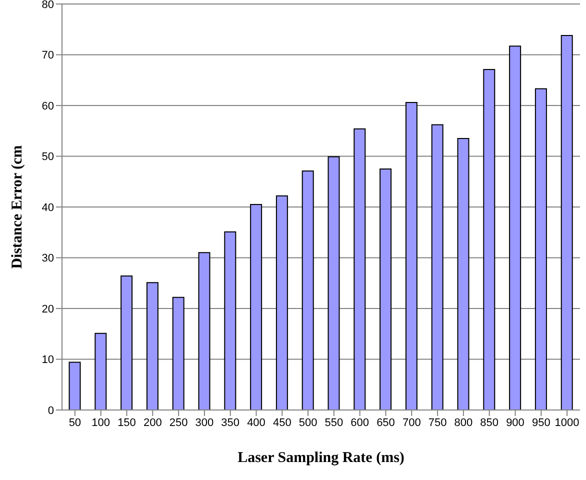 This screenshot has height=480, width=586. I want to click on x-tick-label: 800, so click(463, 422).